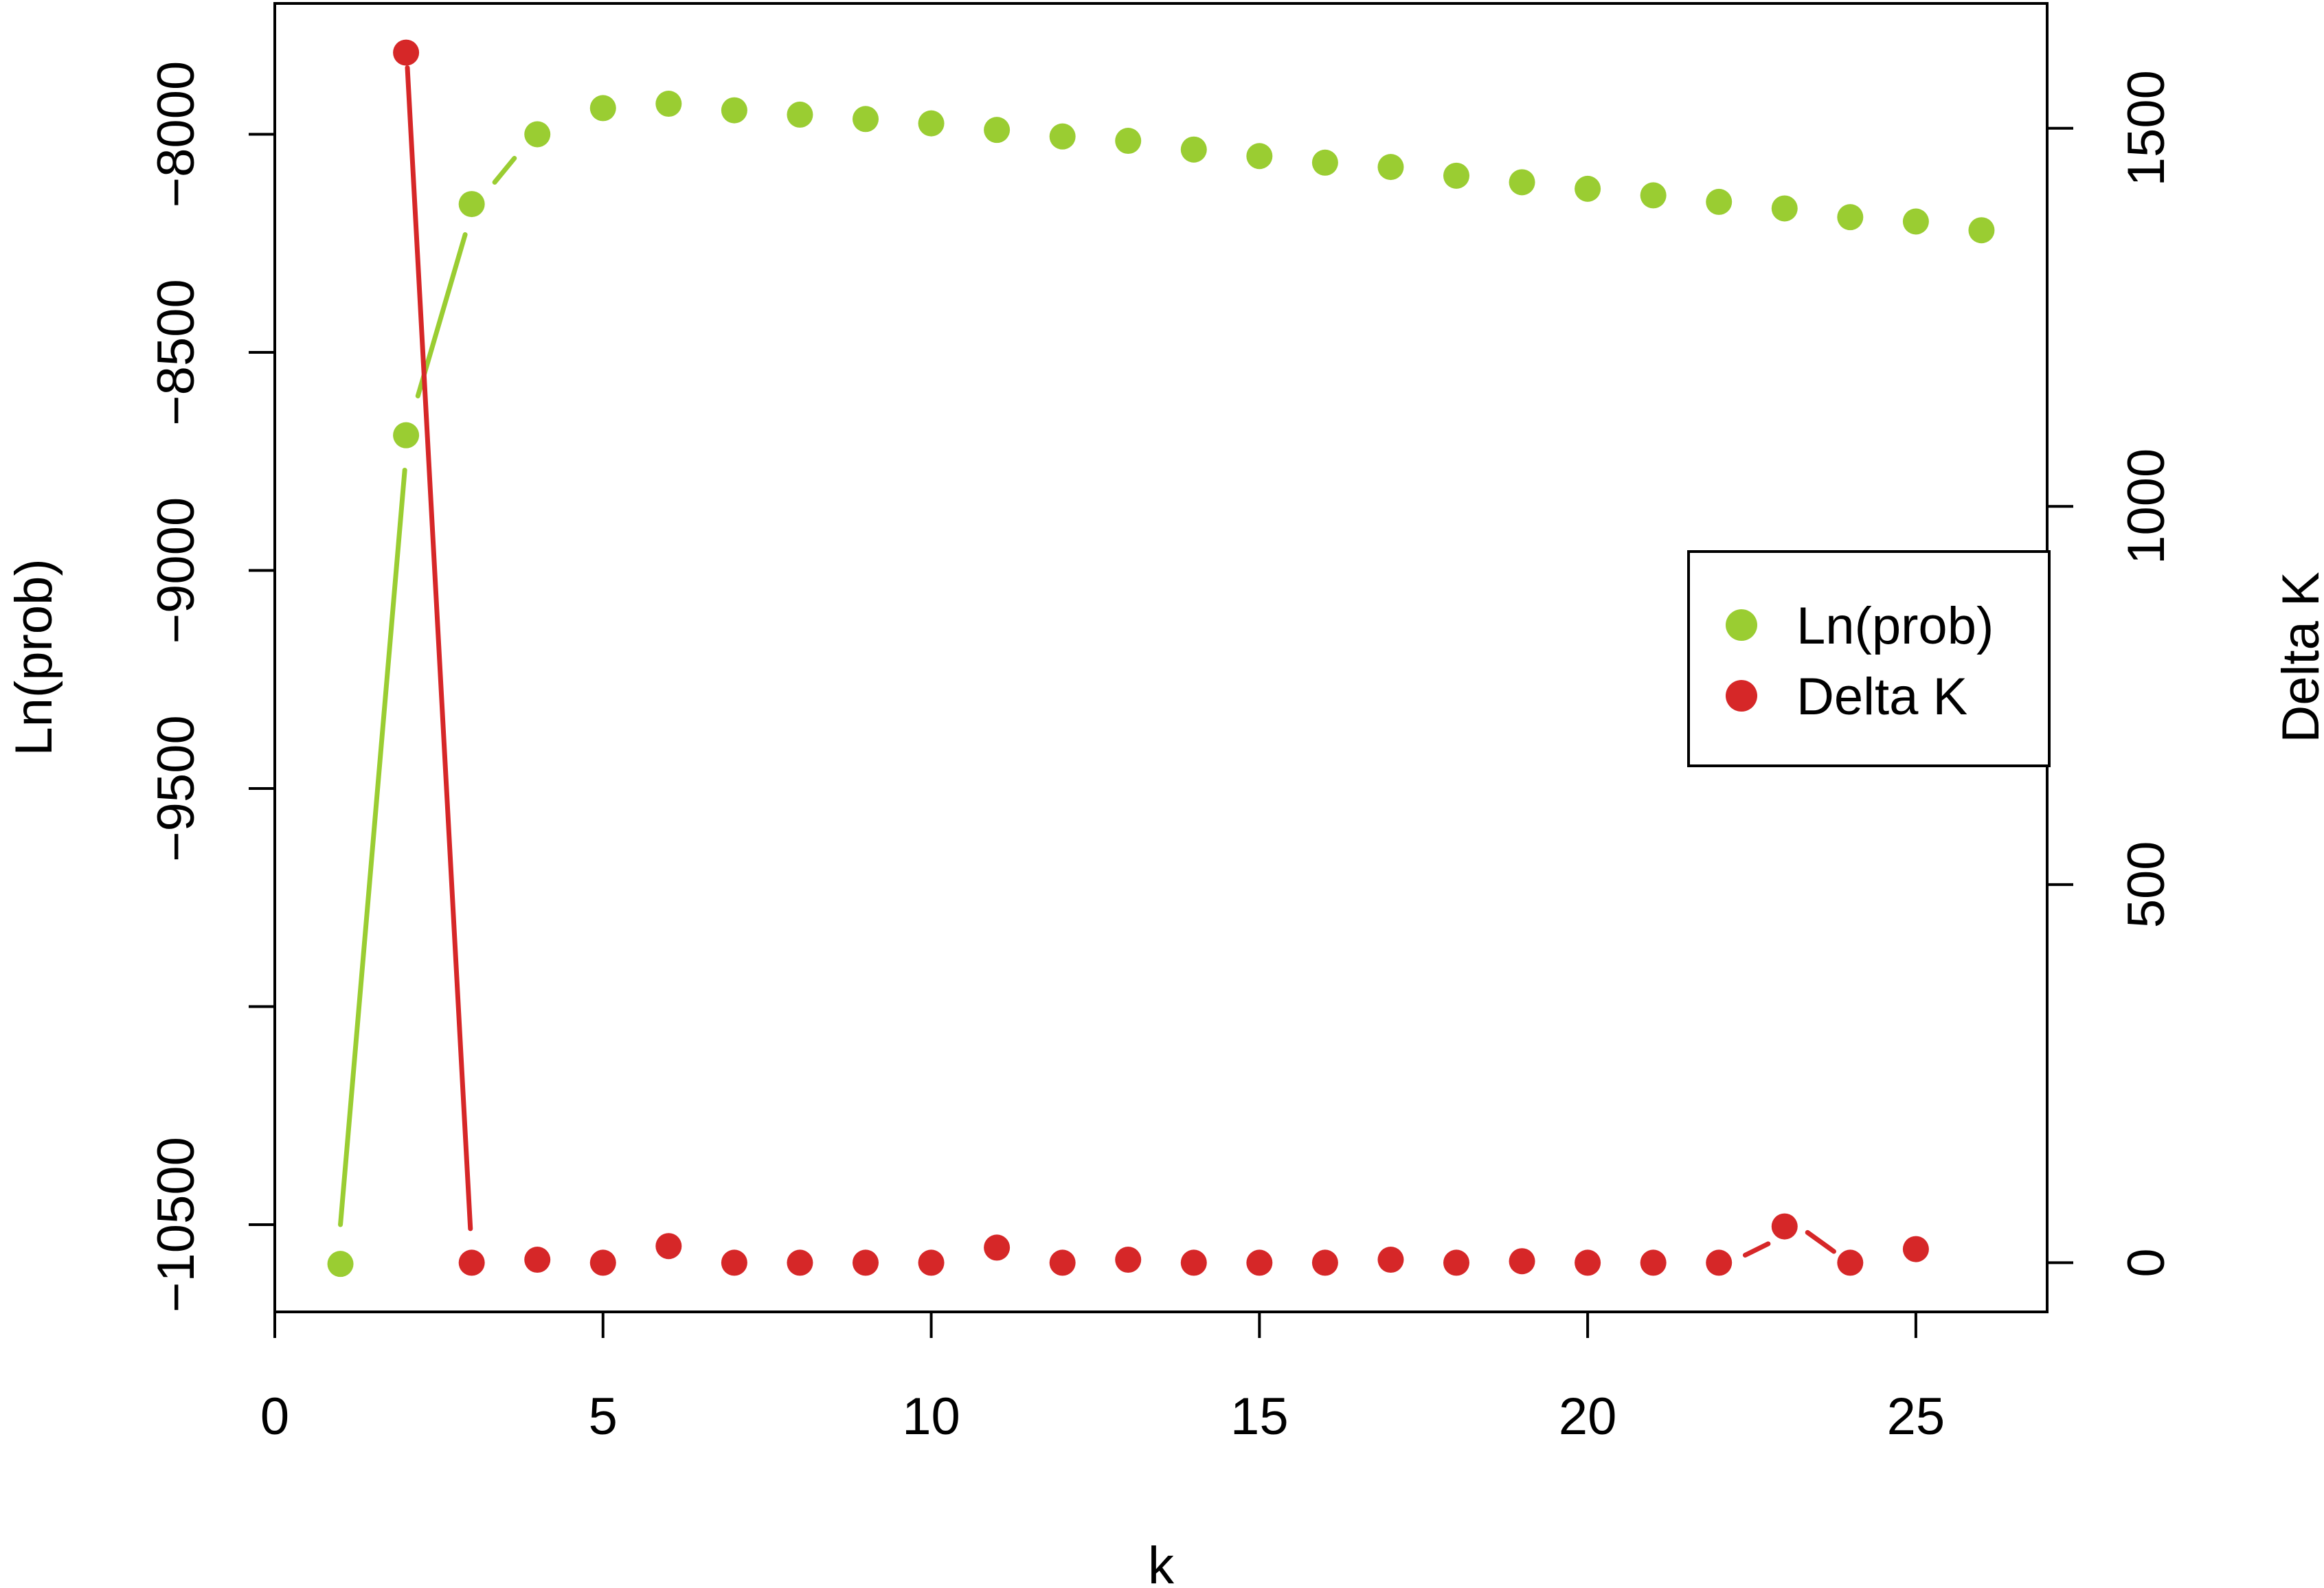 The image size is (2324, 1588). Describe the element at coordinates (1128, 141) in the screenshot. I see `point-ln-prob-k13` at that location.